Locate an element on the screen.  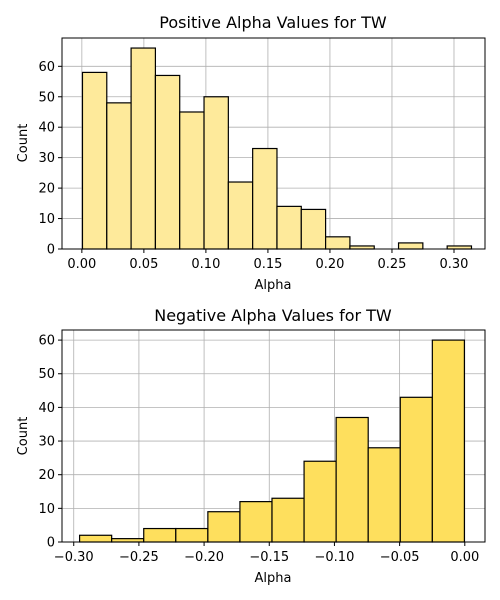
chart-title: Negative Alpha Values for TW is located at coordinates (273, 315).